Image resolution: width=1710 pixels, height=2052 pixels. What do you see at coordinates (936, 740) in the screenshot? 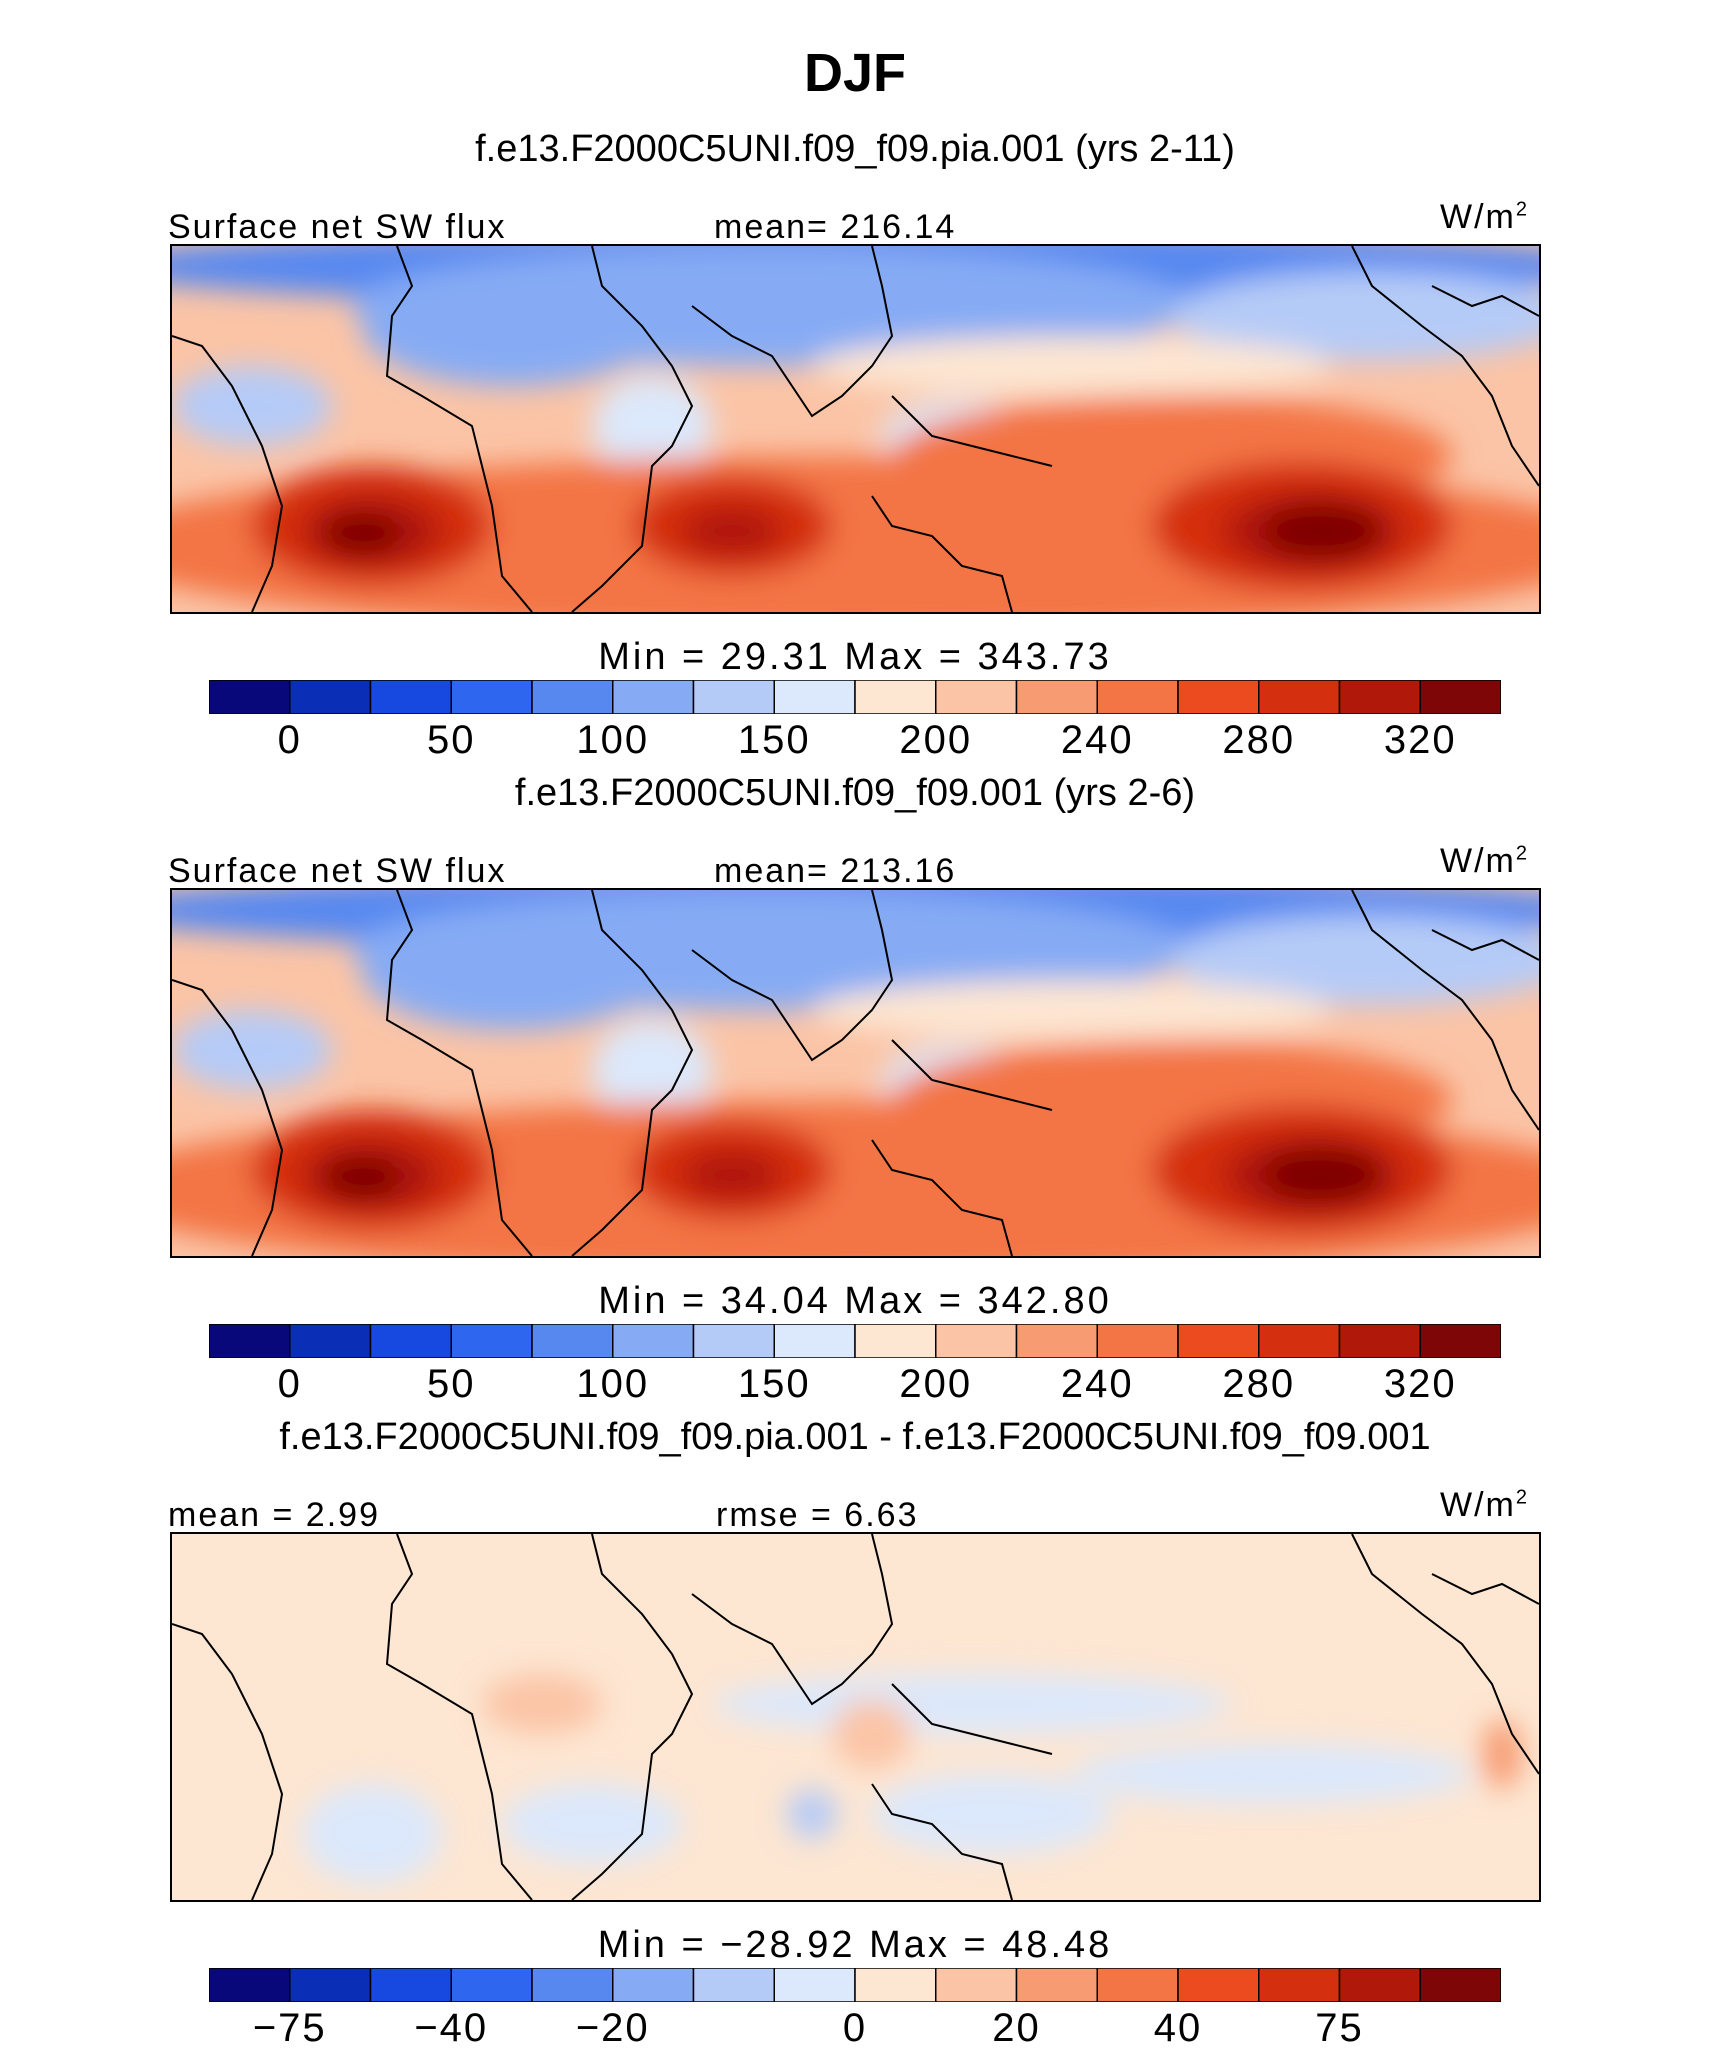
I see `colorbar-tick-label: 200` at bounding box center [936, 740].